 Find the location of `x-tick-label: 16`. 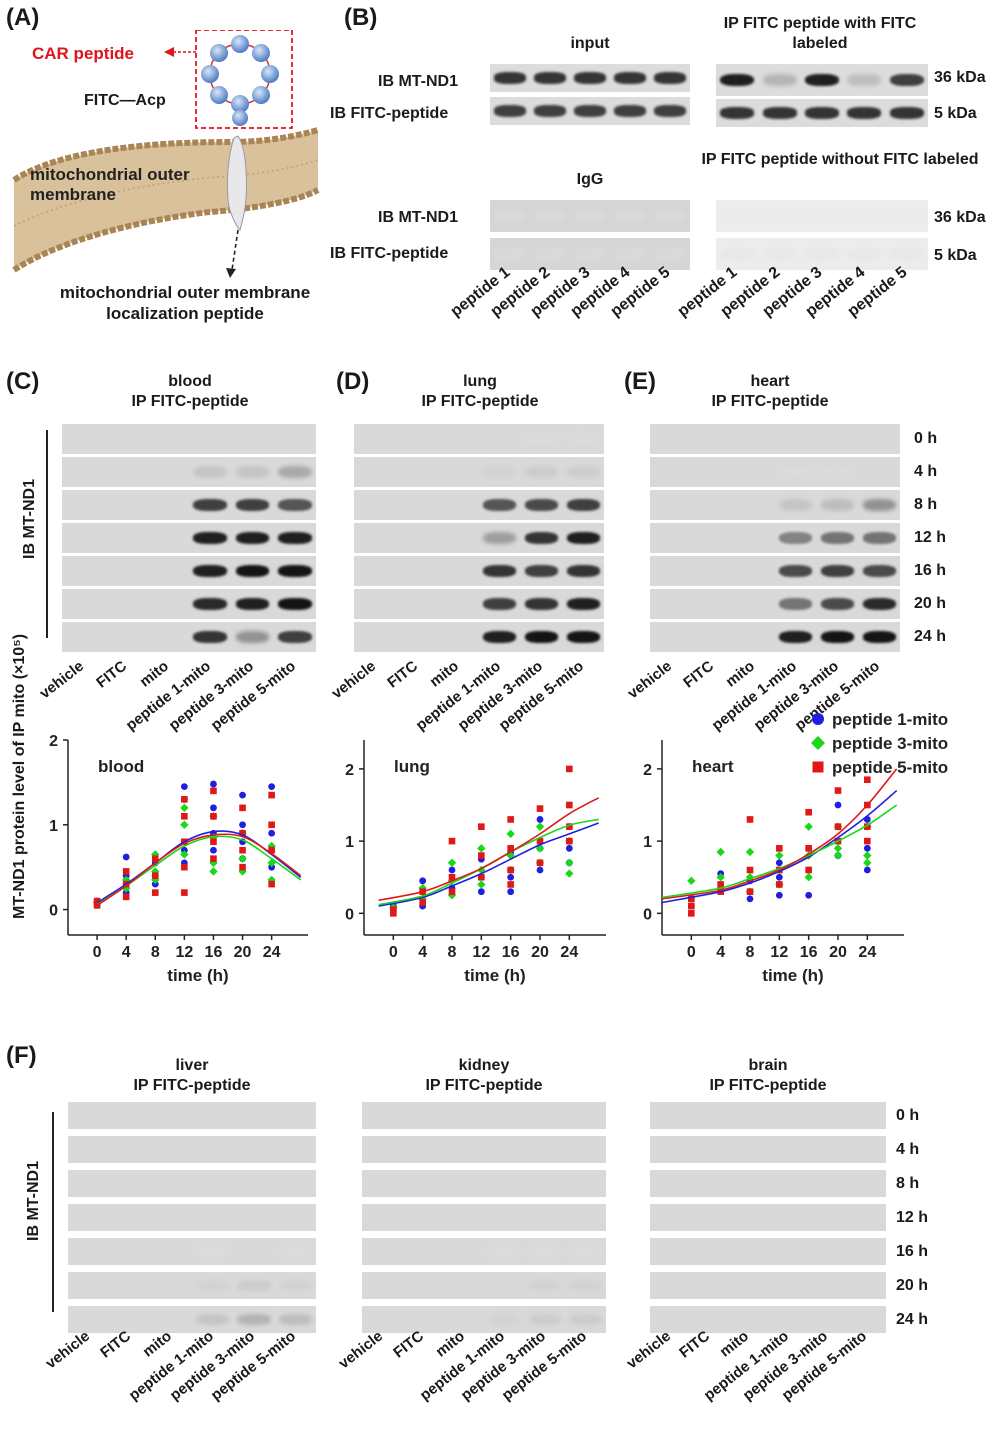

x-tick-label: 16 is located at coordinates (214, 952).